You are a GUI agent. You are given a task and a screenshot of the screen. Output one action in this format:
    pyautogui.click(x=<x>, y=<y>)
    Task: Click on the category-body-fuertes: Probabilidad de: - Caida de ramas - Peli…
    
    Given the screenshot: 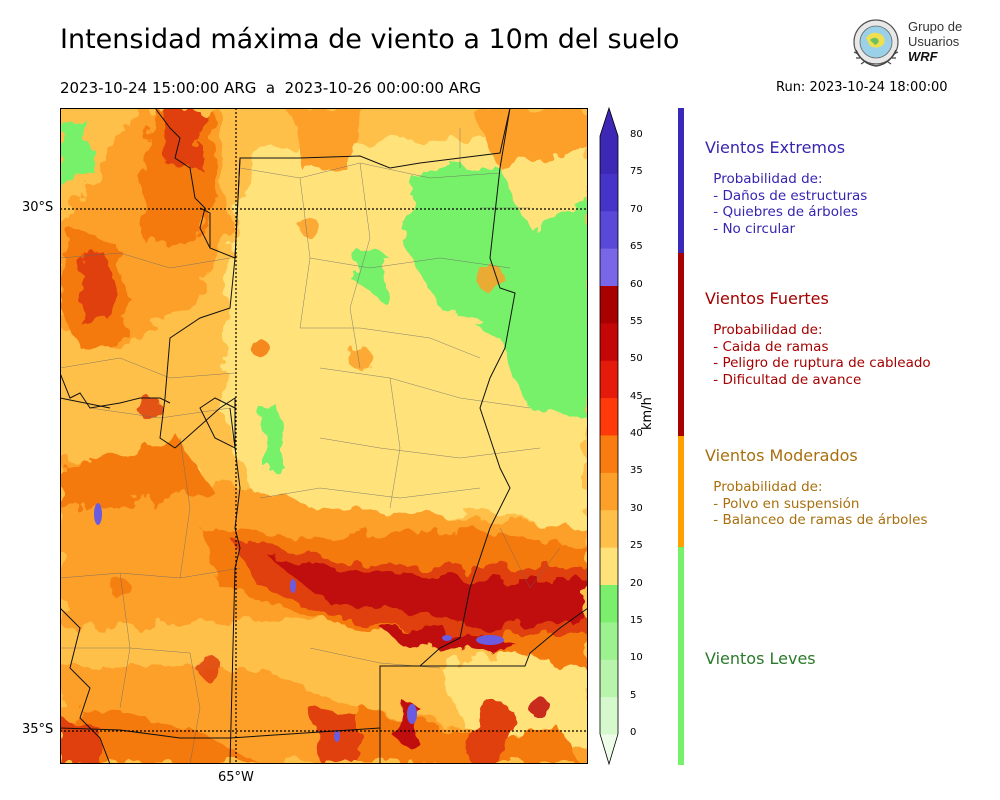 What is the action you would take?
    pyautogui.click(x=822, y=355)
    